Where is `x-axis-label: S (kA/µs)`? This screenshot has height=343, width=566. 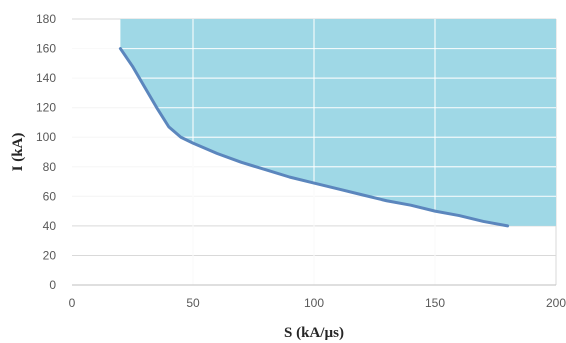 x-axis-label: S (kA/µs) is located at coordinates (314, 333).